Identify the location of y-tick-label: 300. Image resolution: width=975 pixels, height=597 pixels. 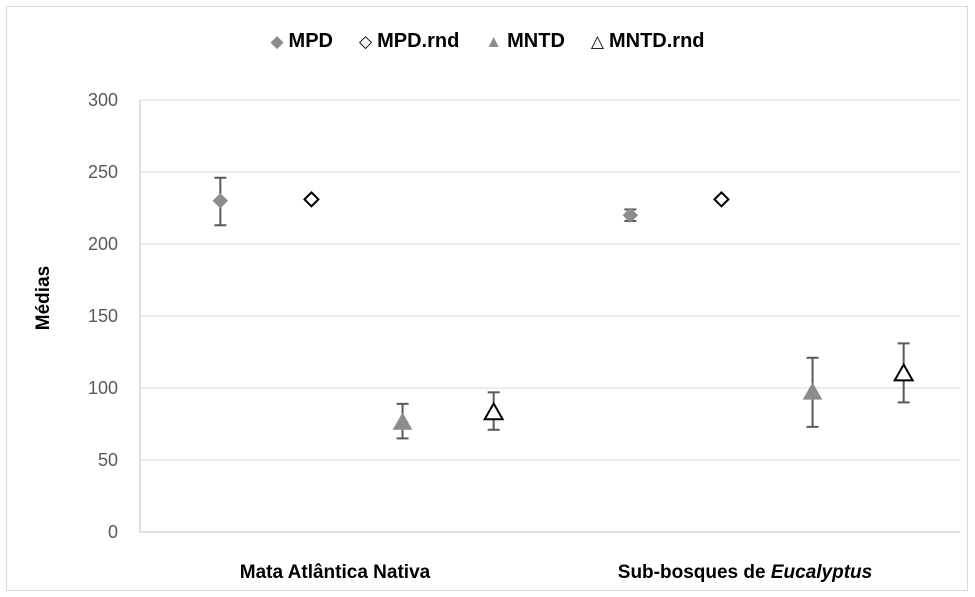
(103, 100).